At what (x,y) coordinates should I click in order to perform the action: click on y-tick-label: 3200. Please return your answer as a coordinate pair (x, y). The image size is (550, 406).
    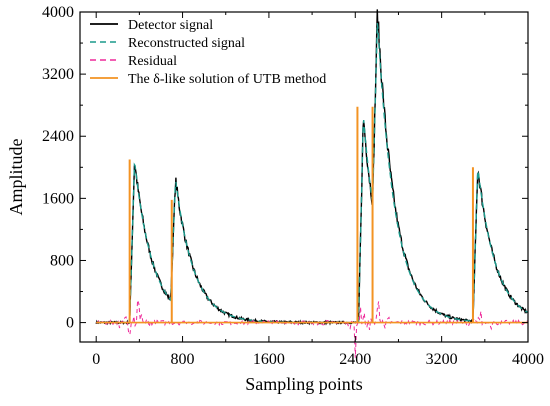
    Looking at the image, I should click on (58, 74).